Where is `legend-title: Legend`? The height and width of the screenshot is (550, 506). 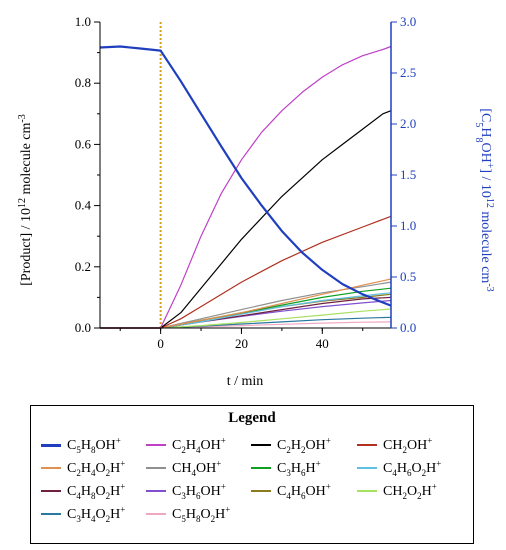 legend-title: Legend is located at coordinates (252, 418).